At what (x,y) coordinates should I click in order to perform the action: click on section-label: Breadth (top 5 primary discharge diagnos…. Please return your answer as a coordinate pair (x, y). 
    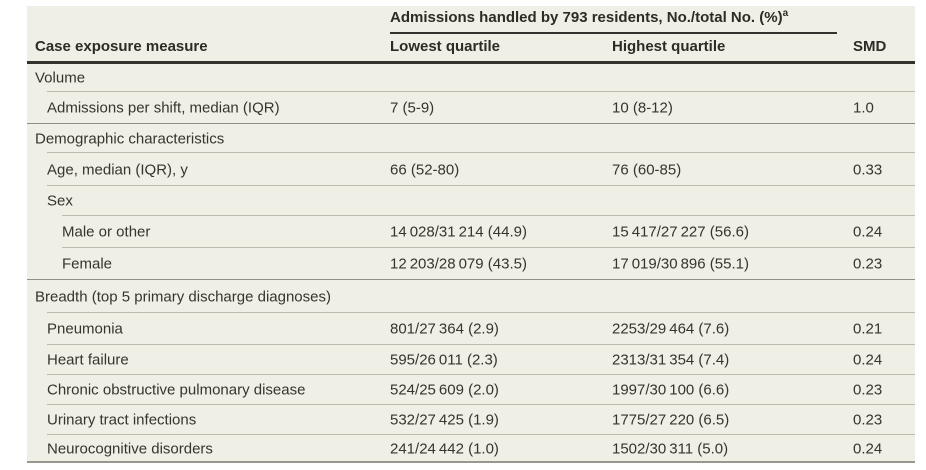
    Looking at the image, I should click on (183, 296).